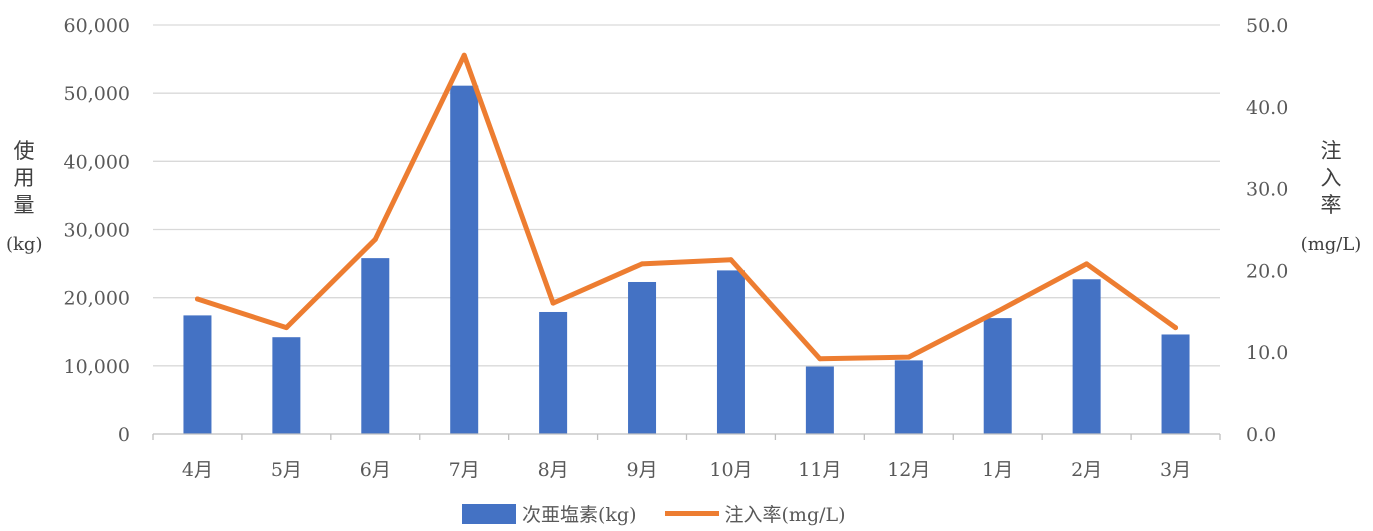 This screenshot has width=1373, height=531. What do you see at coordinates (1261, 435) in the screenshot?
I see `y-right-tick-label: 0.0` at bounding box center [1261, 435].